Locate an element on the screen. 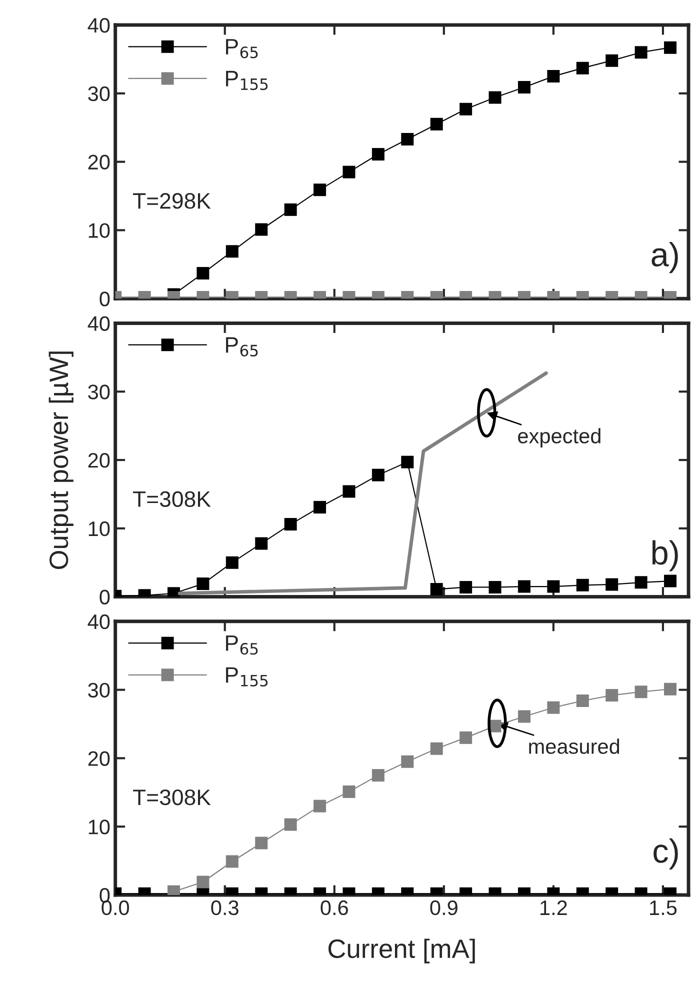  y-axis-title: Output power [µW] is located at coordinates (61, 461).